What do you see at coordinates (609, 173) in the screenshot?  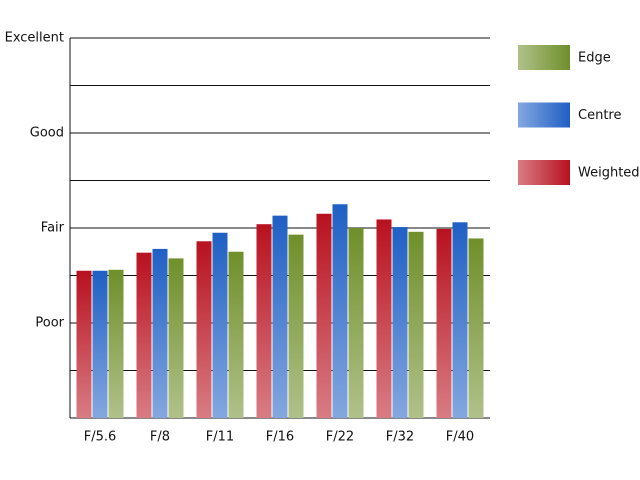 I see `legend-label: Weighted` at bounding box center [609, 173].